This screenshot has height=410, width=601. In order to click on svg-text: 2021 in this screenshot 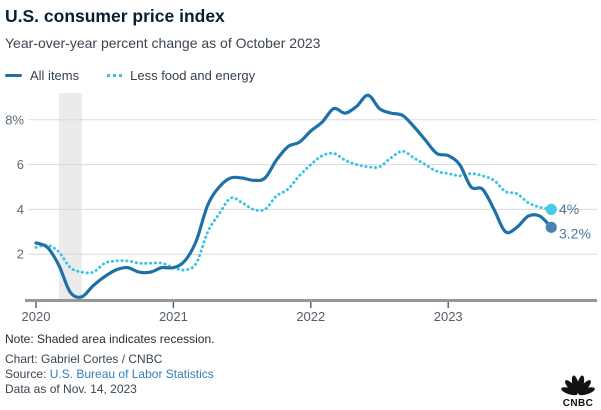, I will do `click(173, 316)`.